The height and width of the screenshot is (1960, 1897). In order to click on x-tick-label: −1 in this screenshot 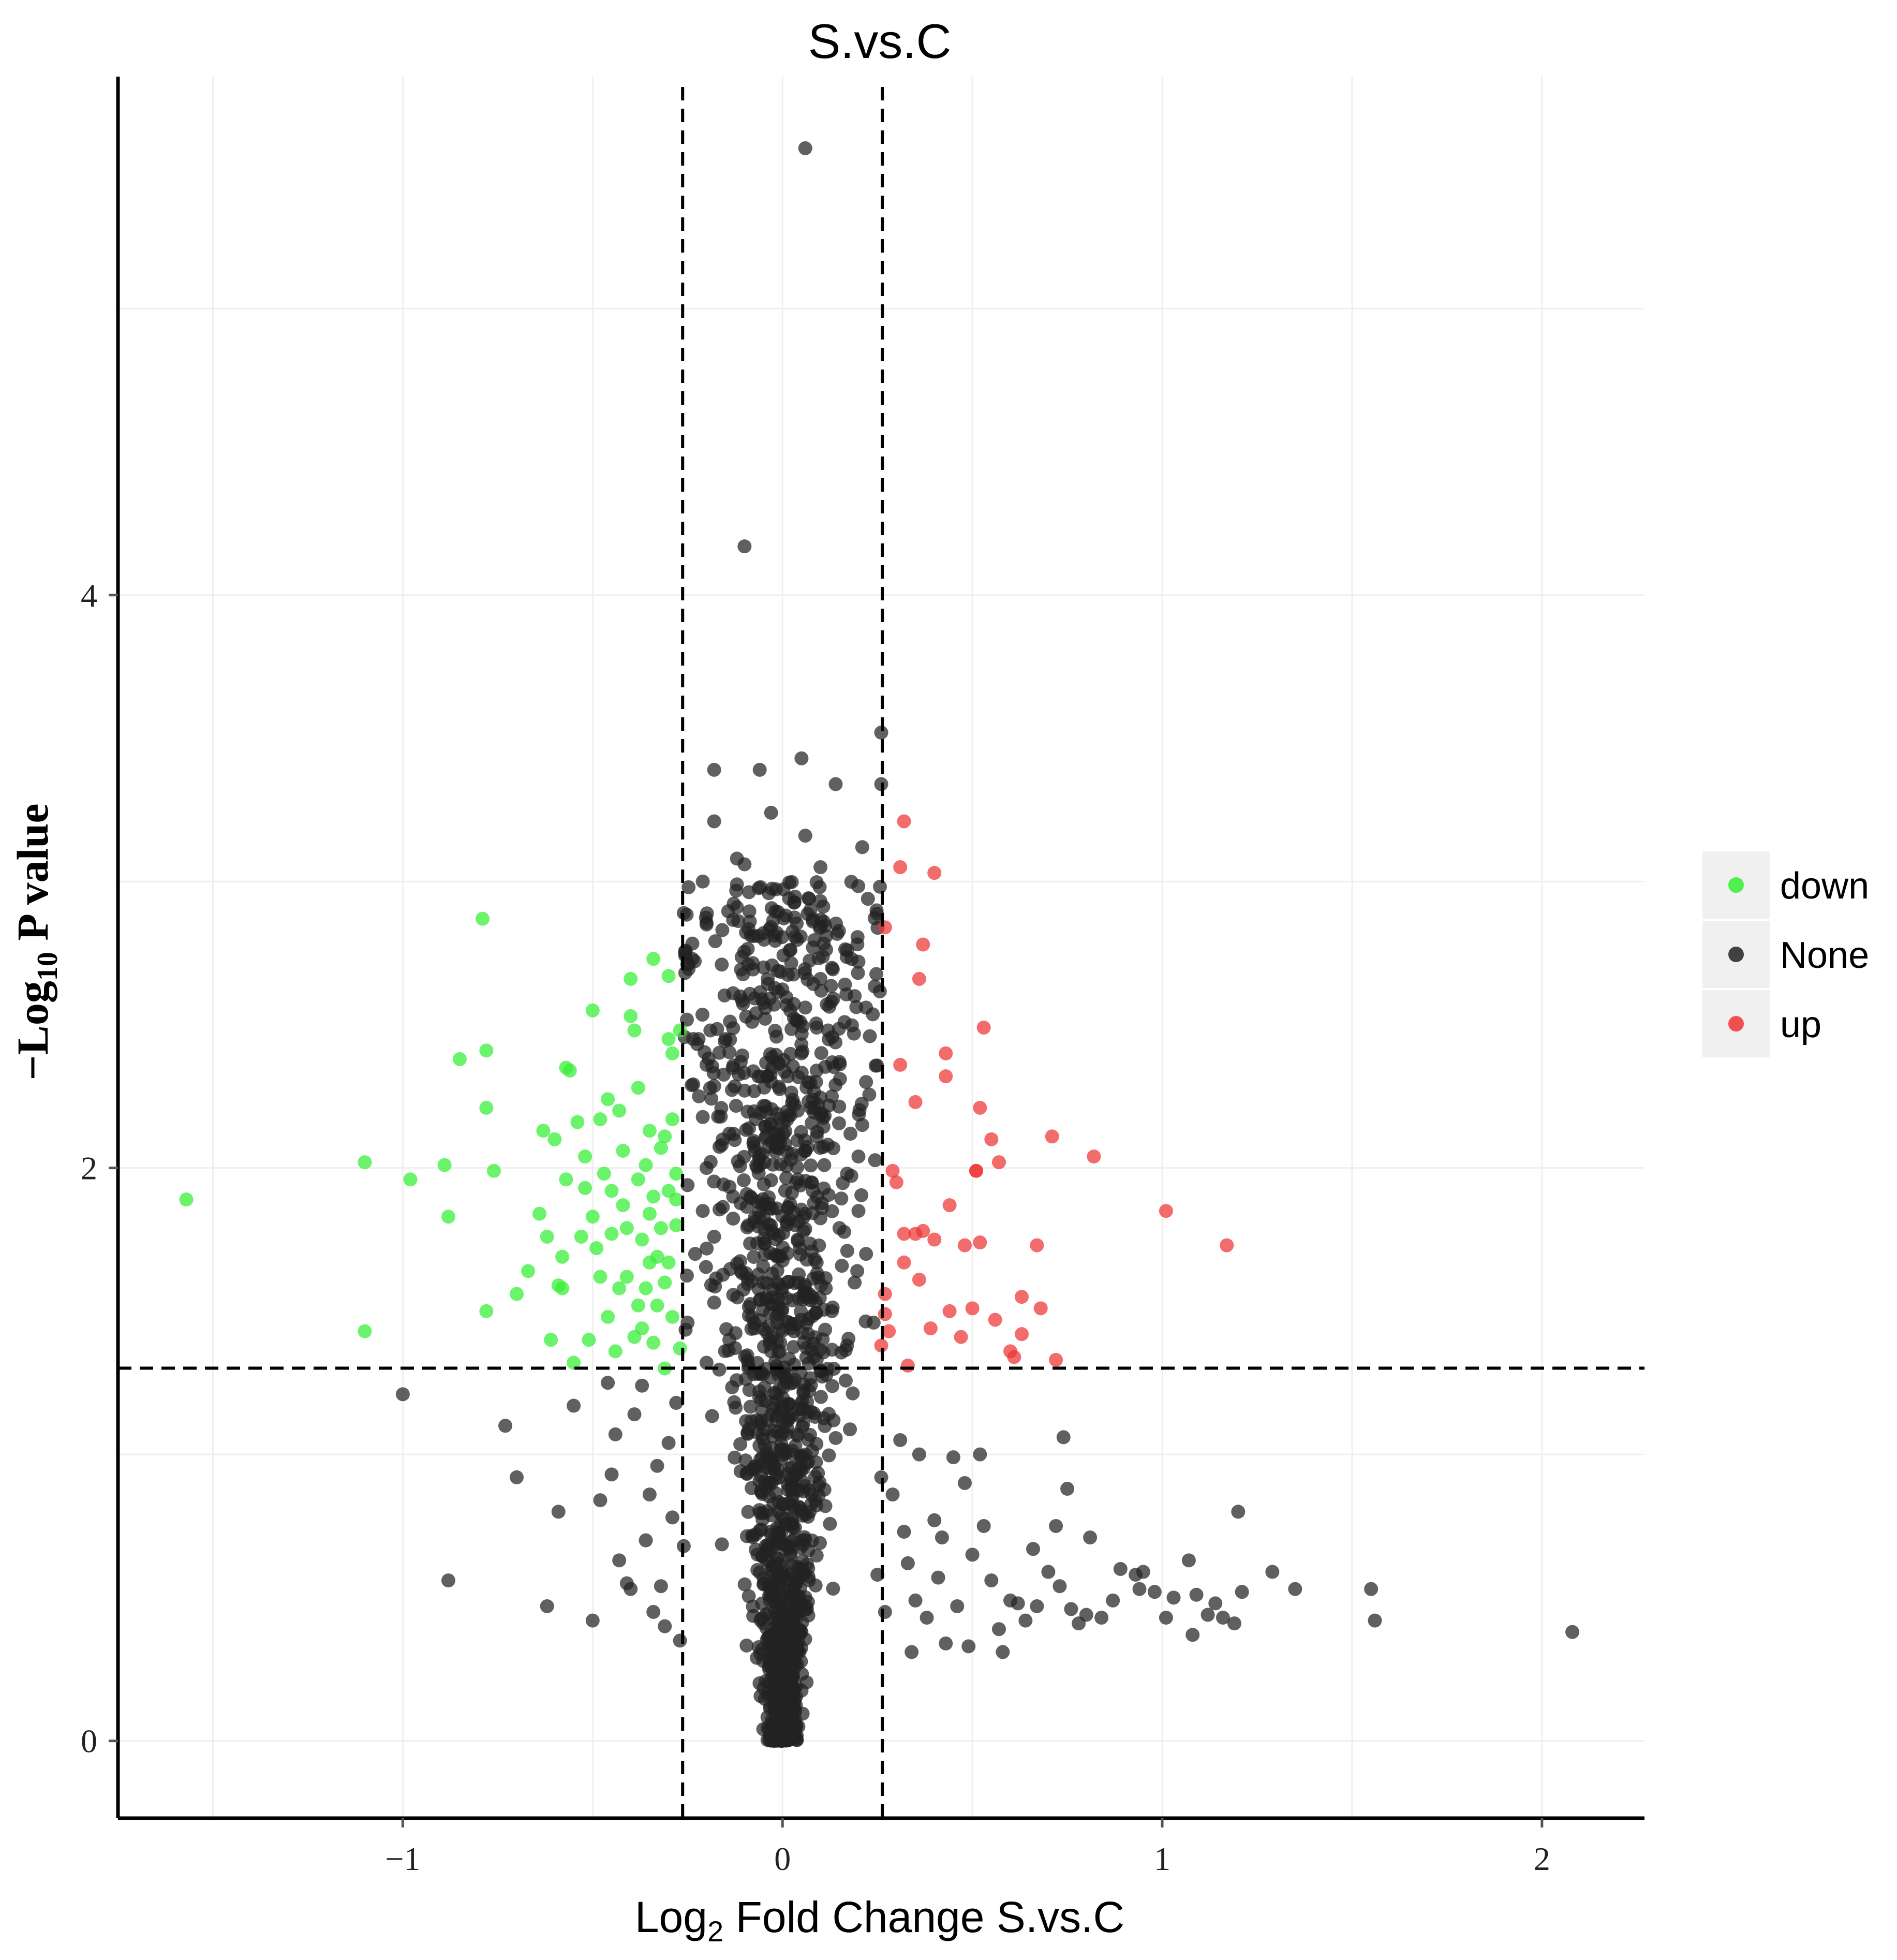, I will do `click(402, 1858)`.